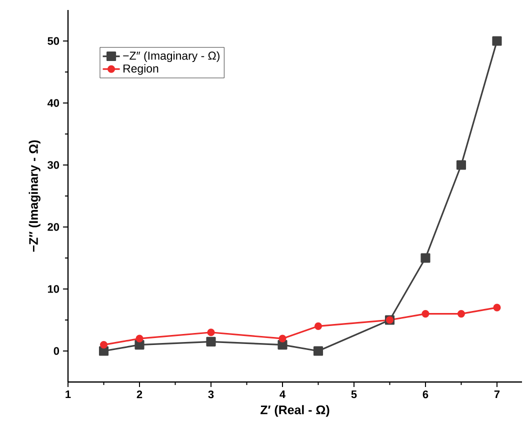 The image size is (527, 441). I want to click on x-tick-label: 6, so click(425, 394).